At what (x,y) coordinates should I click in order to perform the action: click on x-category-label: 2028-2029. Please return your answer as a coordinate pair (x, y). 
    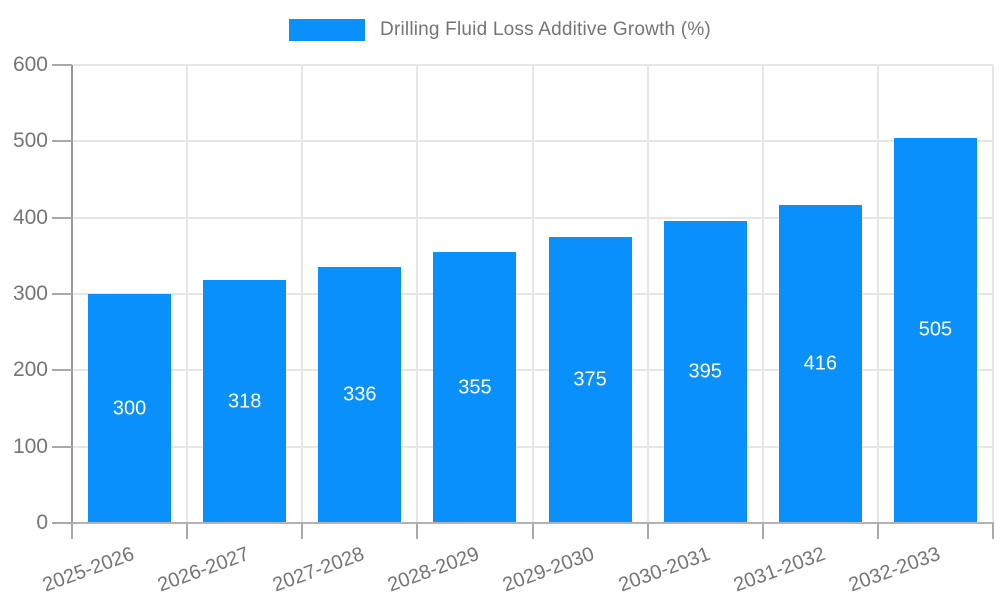
    Looking at the image, I should click on (434, 570).